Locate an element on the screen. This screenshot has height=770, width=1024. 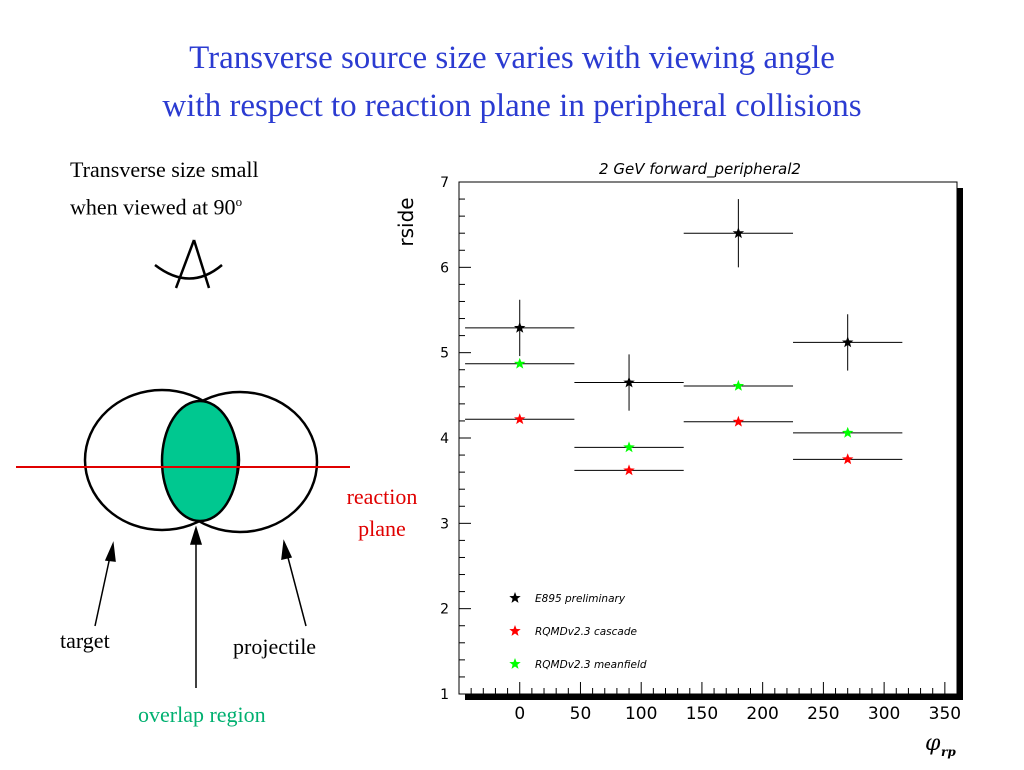
eye-icon is located at coordinates (188, 264).